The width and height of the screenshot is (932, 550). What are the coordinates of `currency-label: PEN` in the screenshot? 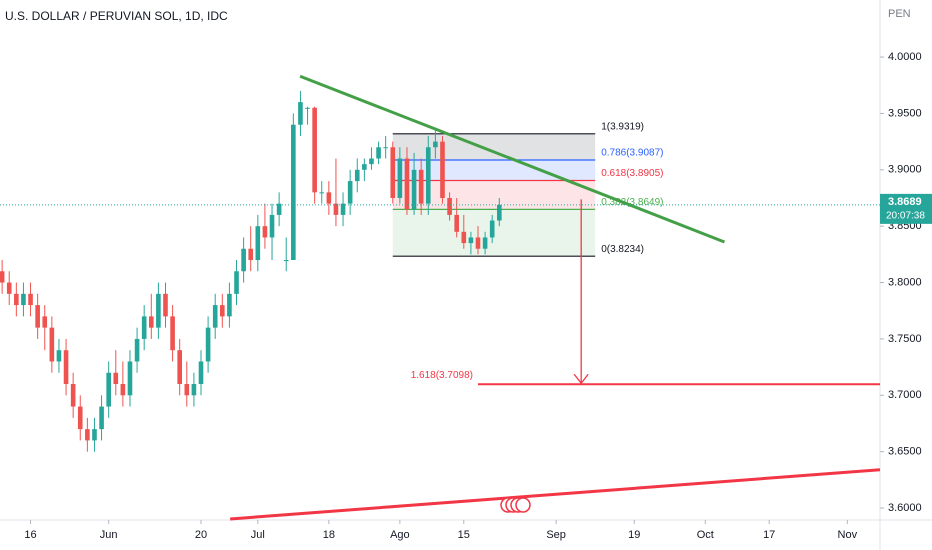 It's located at (899, 14).